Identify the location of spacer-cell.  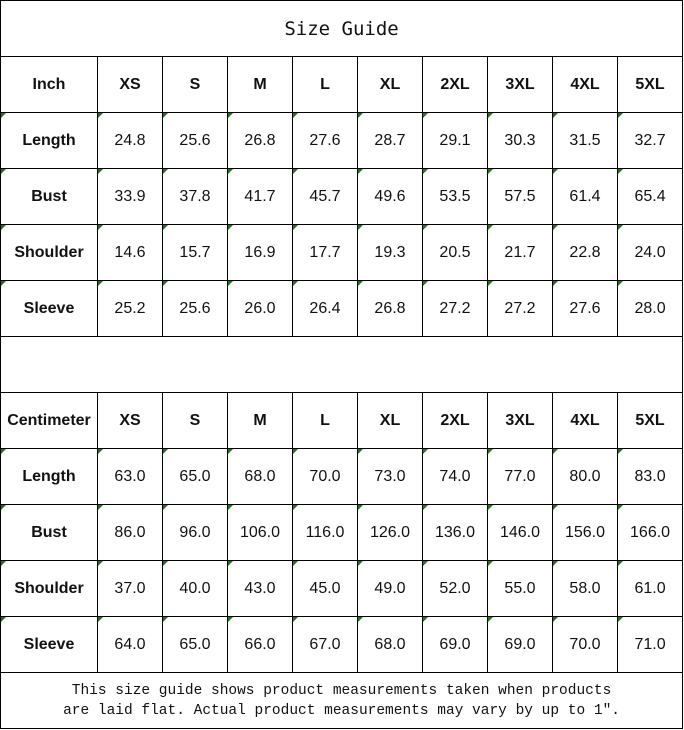
(342, 364).